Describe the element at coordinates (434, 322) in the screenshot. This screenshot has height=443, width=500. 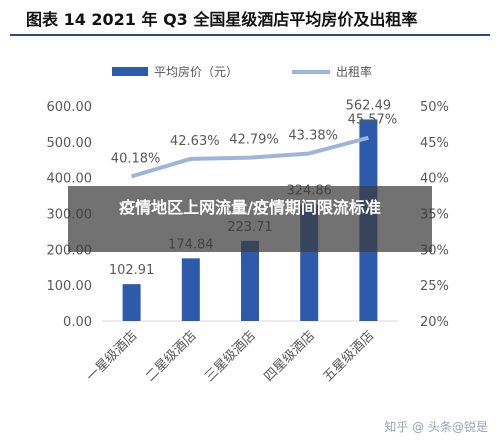
I see `y2-tick-label: 20%` at that location.